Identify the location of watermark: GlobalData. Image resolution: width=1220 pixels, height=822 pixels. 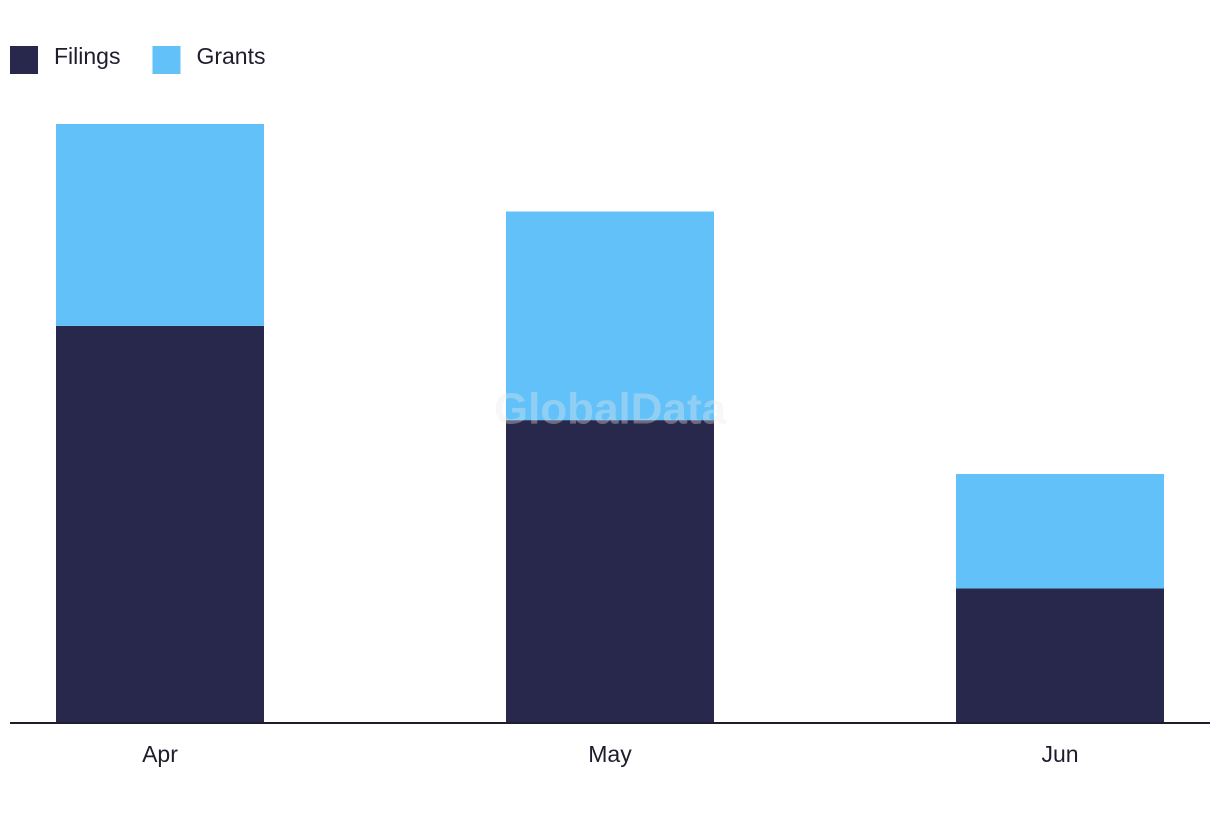
(610, 409).